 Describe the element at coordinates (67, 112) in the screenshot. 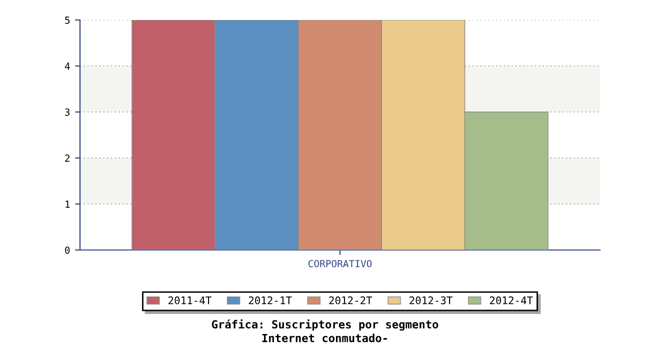

I see `y-tick-label: 3` at that location.